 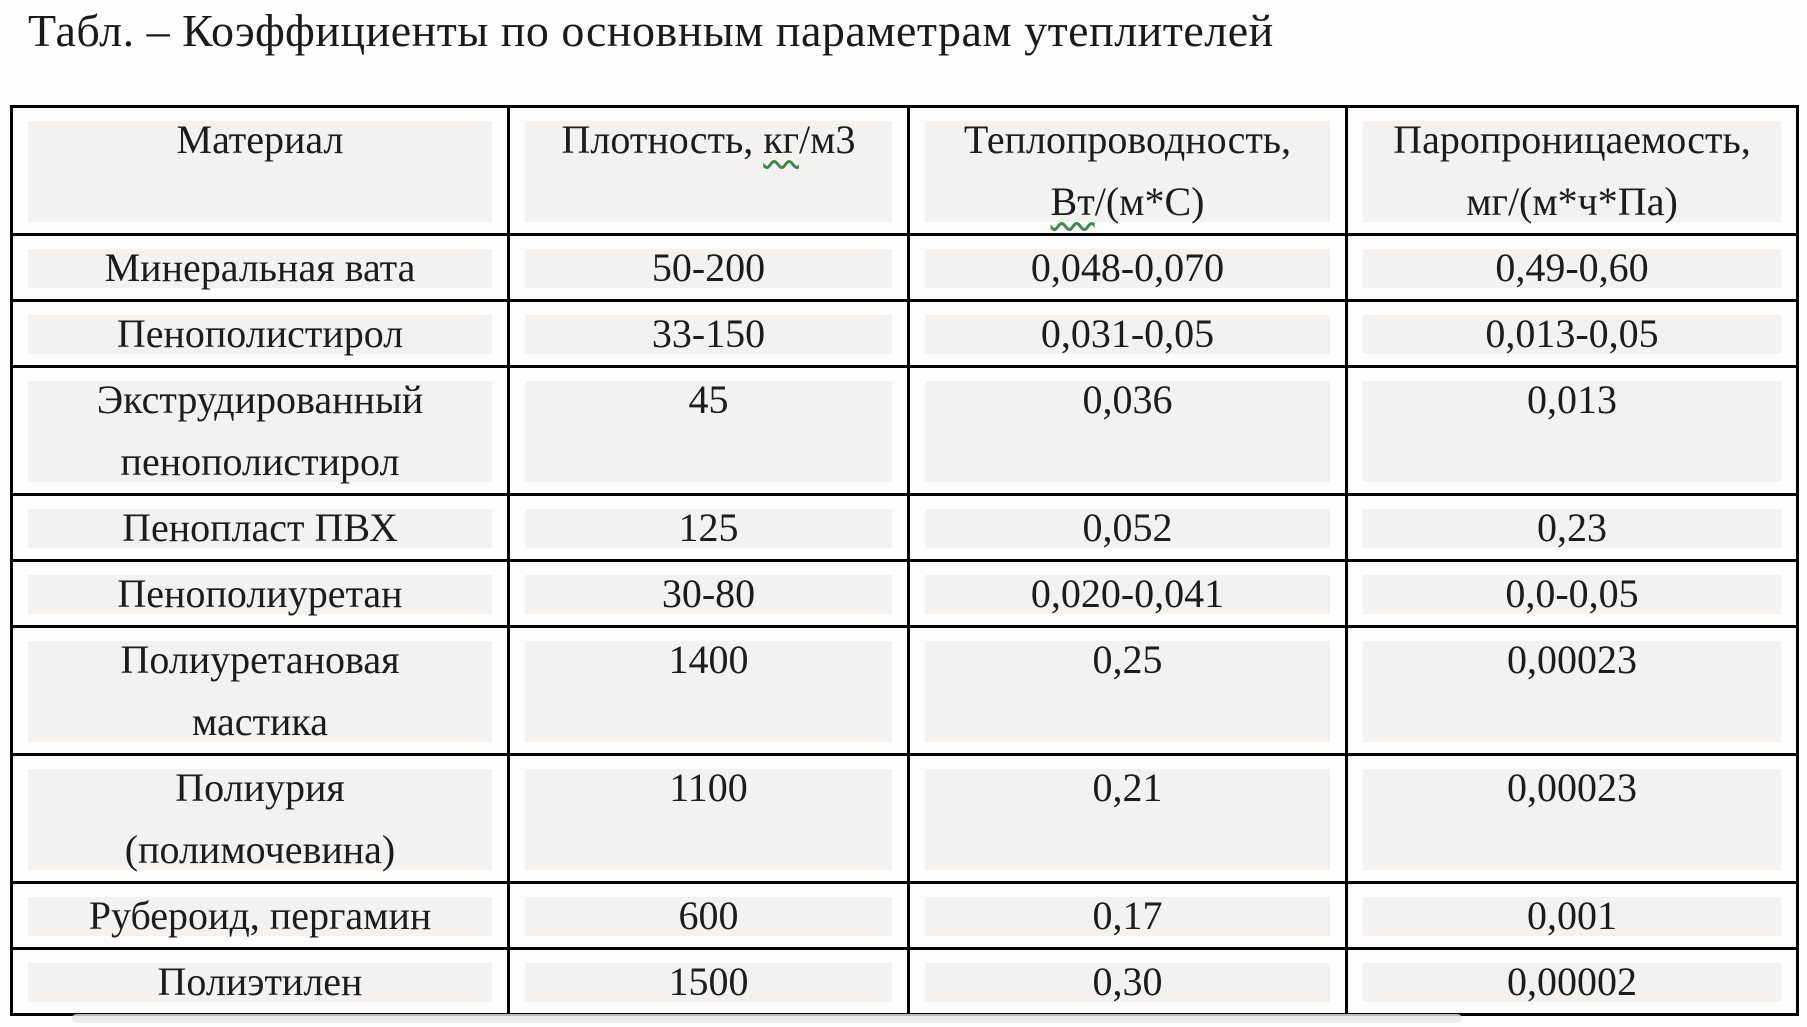 I want to click on cell-density: 1400, so click(x=708, y=690).